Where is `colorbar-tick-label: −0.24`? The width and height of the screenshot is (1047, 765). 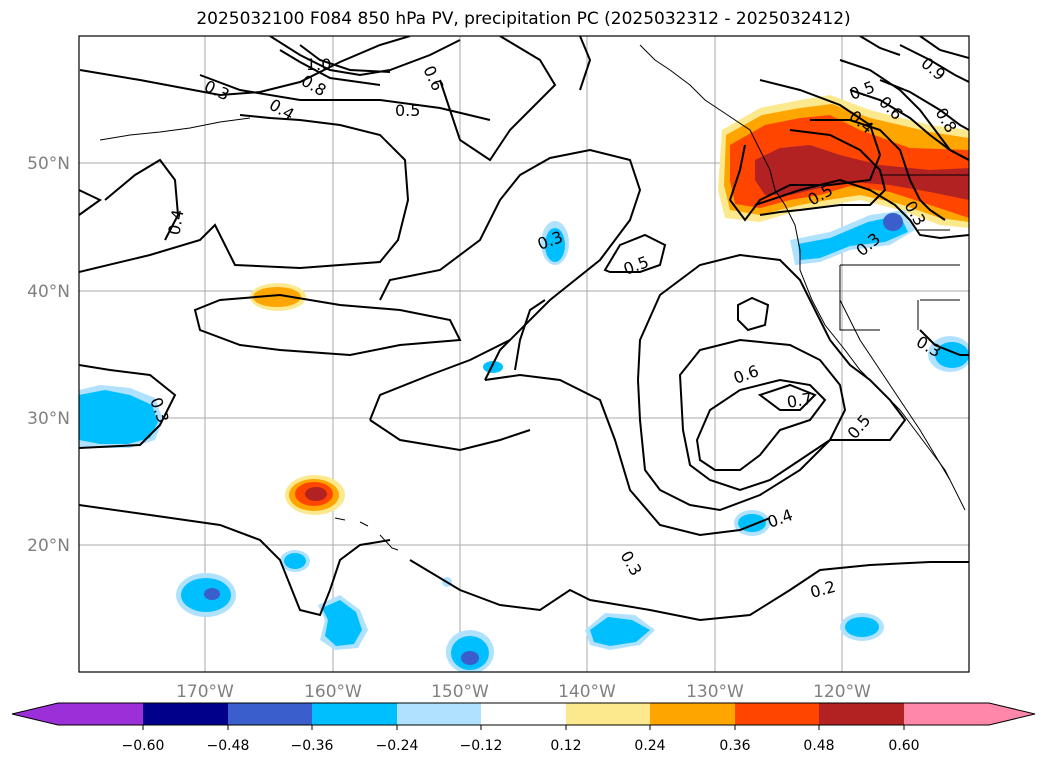 colorbar-tick-label: −0.24 is located at coordinates (397, 746).